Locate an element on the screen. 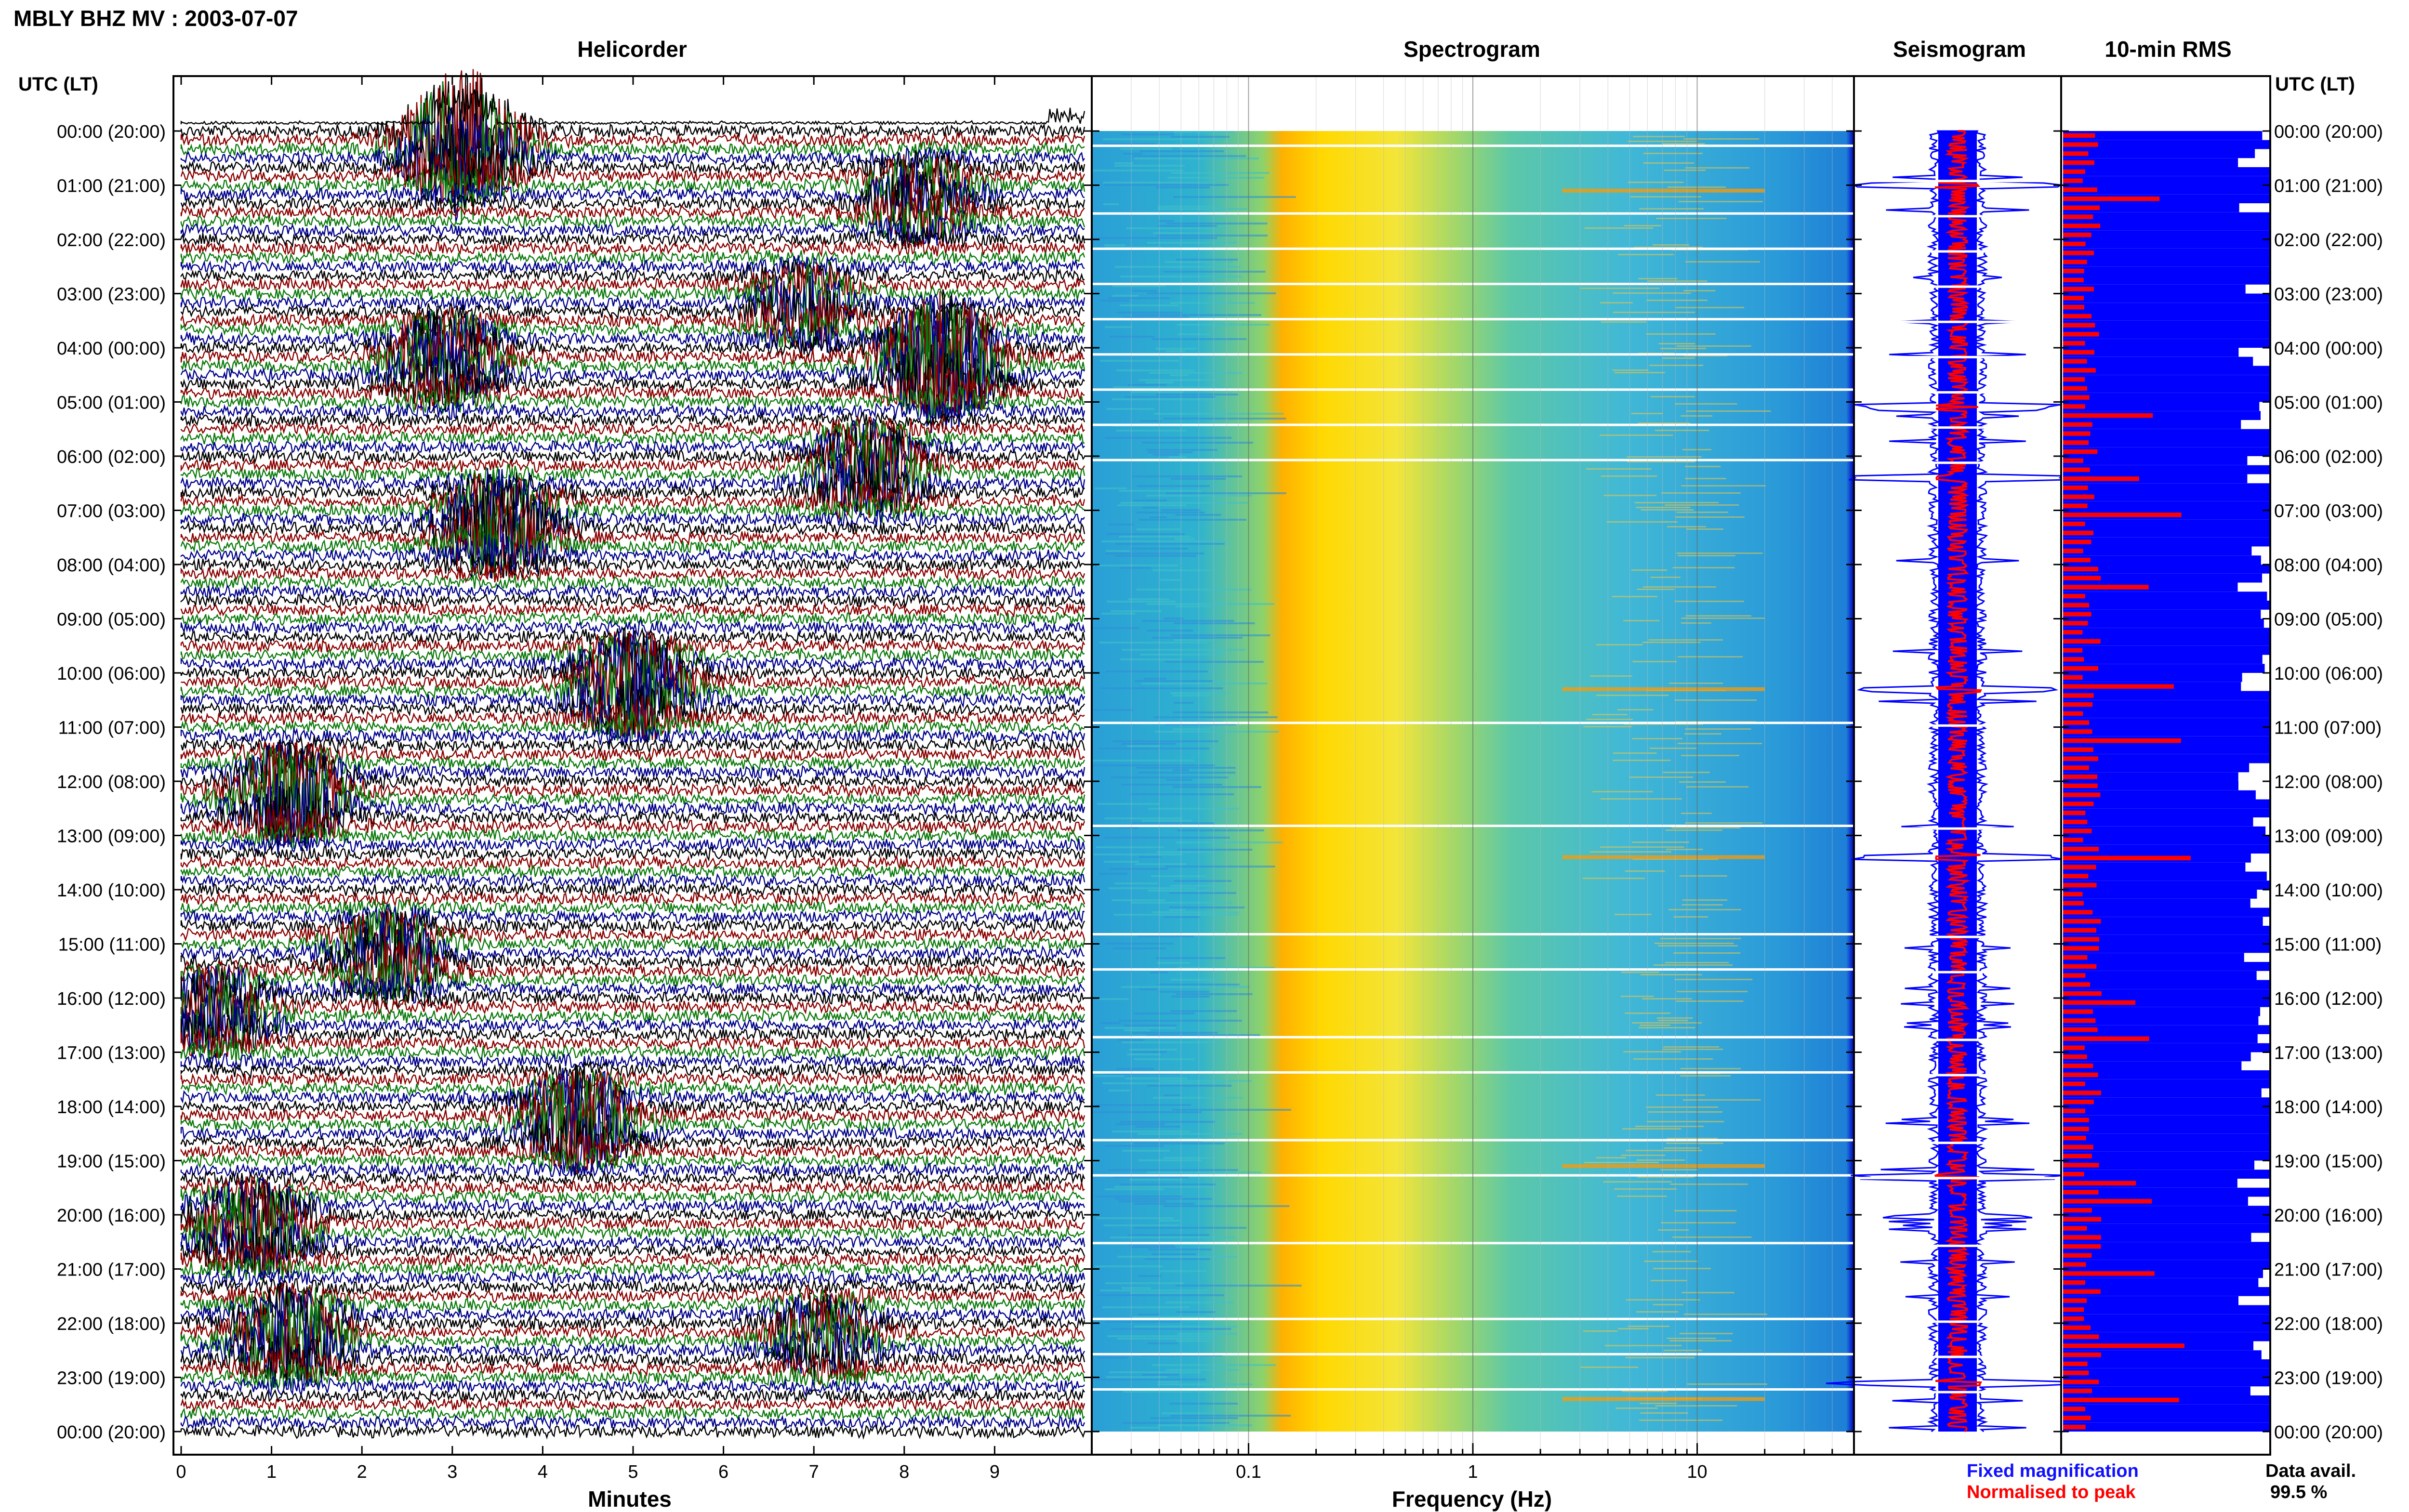 The height and width of the screenshot is (1512, 2409). data-avail-value: 99.5 % is located at coordinates (2298, 1492).